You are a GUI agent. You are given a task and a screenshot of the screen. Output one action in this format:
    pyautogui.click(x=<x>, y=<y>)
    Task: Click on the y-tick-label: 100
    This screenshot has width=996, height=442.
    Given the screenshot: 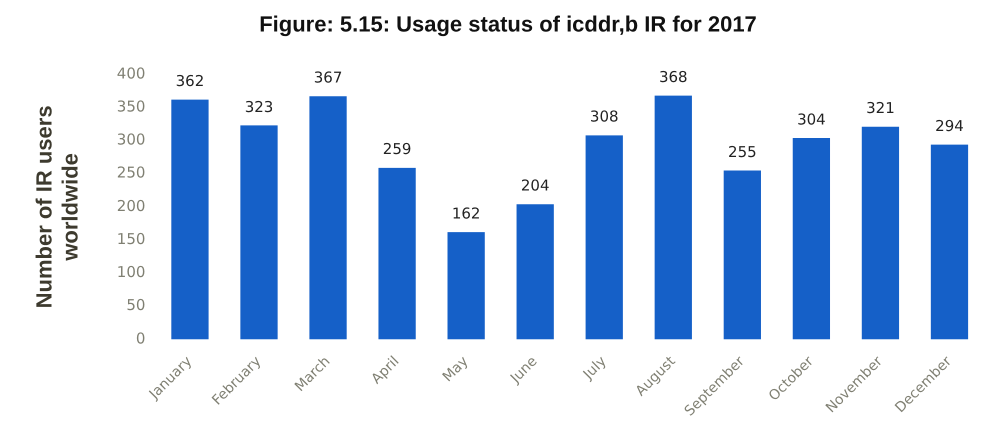 What is the action you would take?
    pyautogui.click(x=131, y=272)
    